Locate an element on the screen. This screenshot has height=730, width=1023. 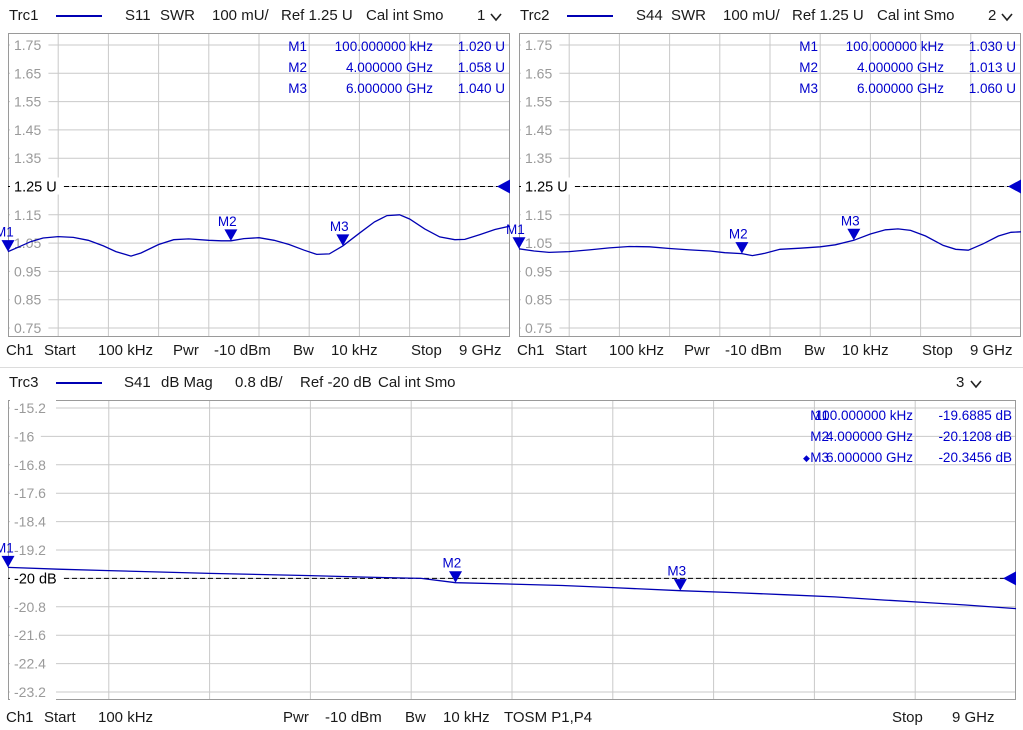
window-number: 2 is located at coordinates (992, 15).